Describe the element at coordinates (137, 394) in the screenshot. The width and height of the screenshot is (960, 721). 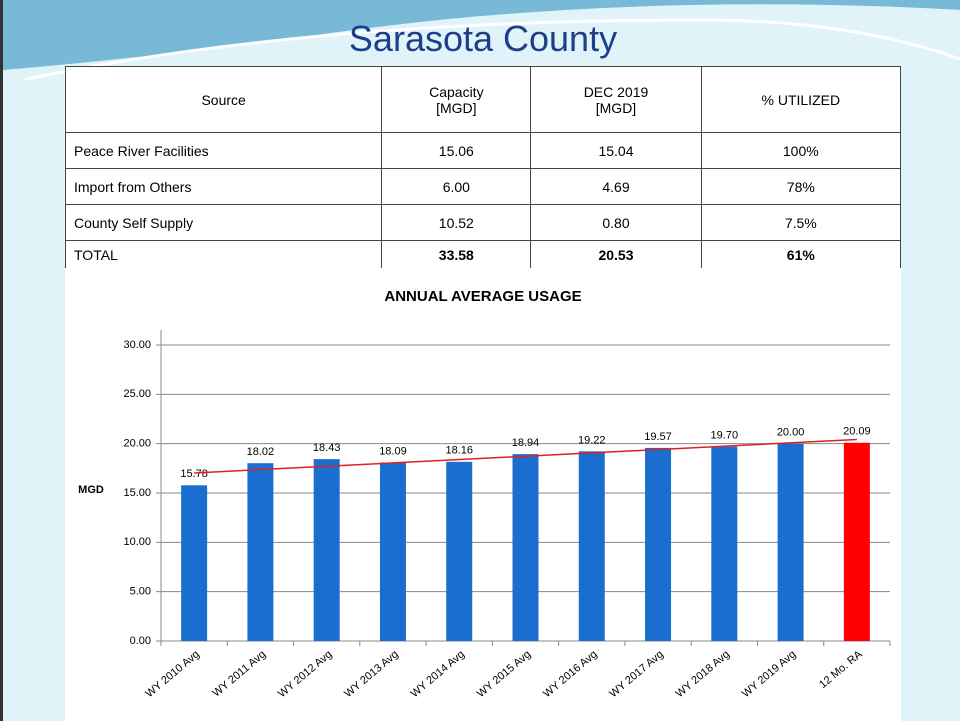
I see `y-tick-label: 25.00` at that location.